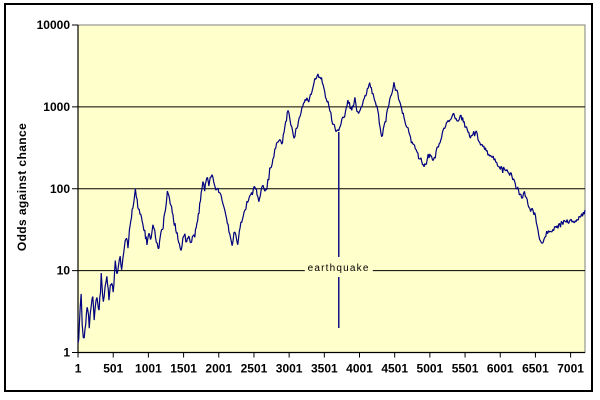  I want to click on y-tick-label-100: 100, so click(60, 189).